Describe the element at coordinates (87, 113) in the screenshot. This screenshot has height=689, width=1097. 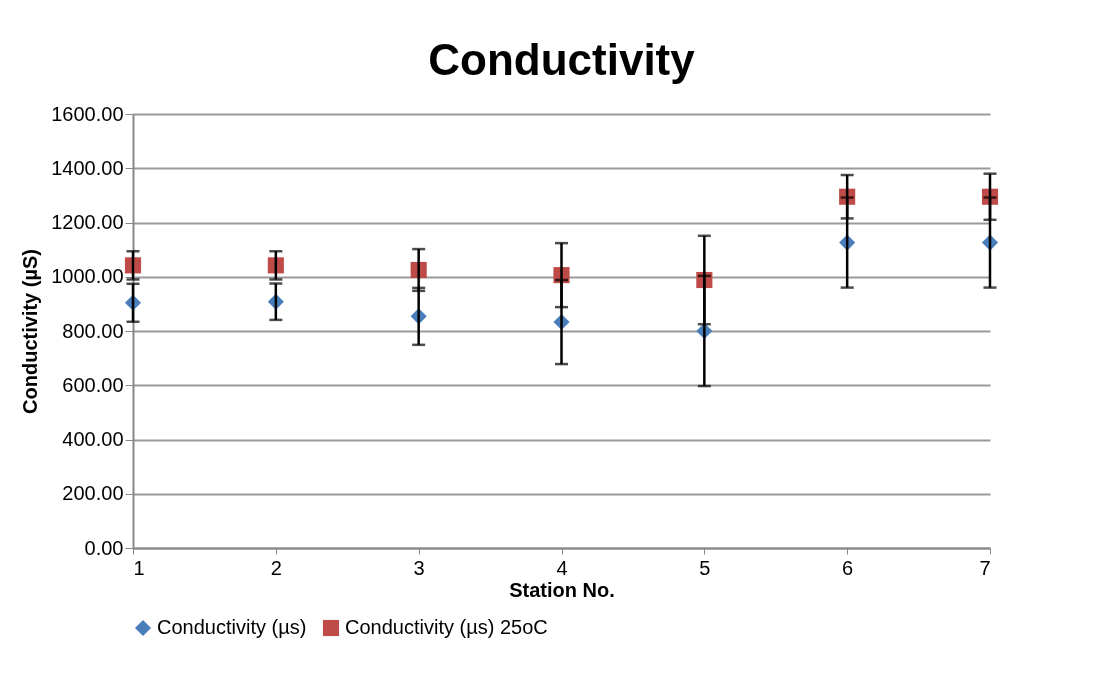
I see `y-tick-label: 1600.00` at that location.